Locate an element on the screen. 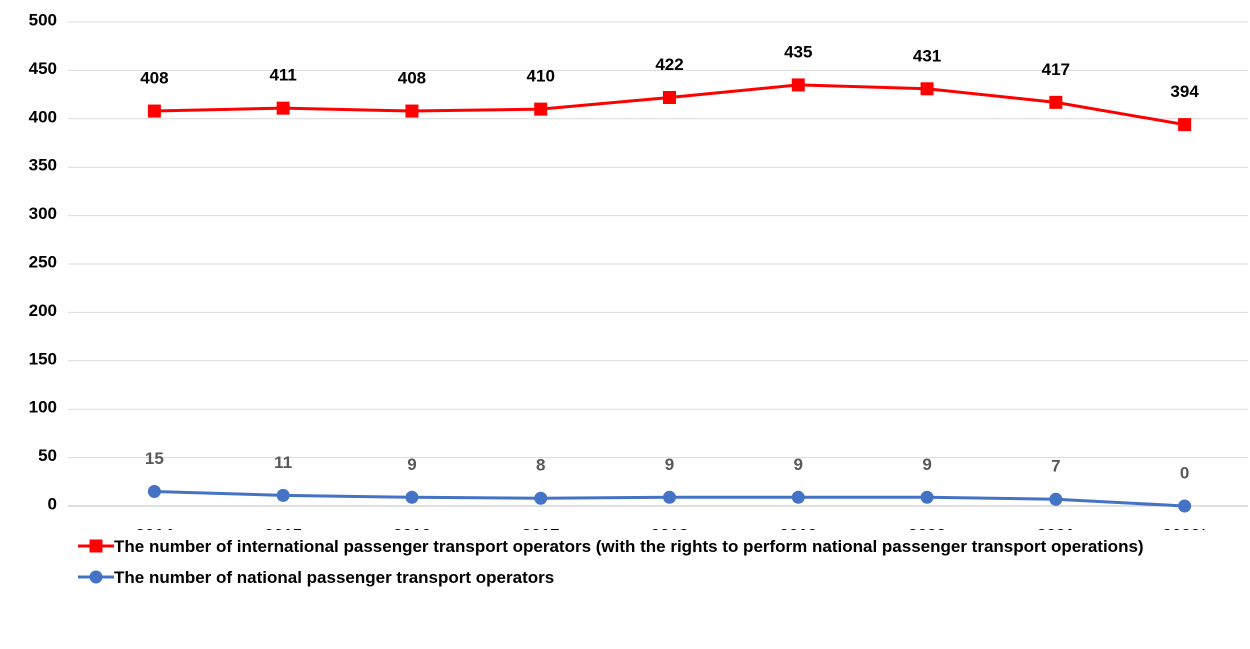  y-tick-label: 100 is located at coordinates (43, 407).